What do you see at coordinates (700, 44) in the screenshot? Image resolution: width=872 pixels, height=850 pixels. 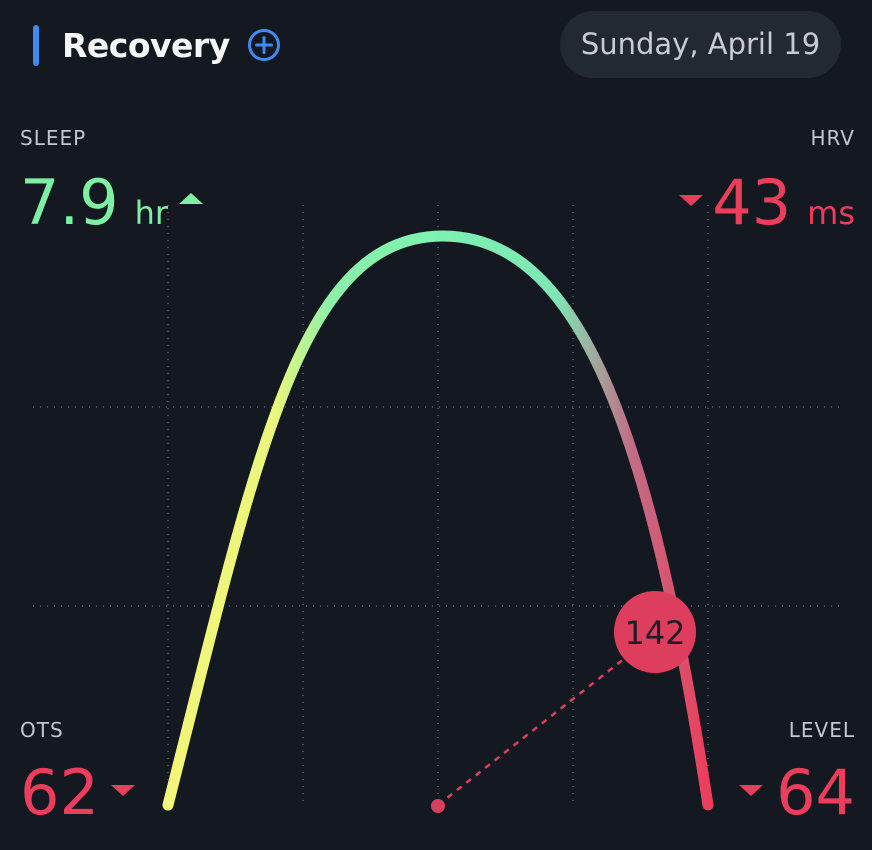 I see `date-selector: Sunday, April 19` at bounding box center [700, 44].